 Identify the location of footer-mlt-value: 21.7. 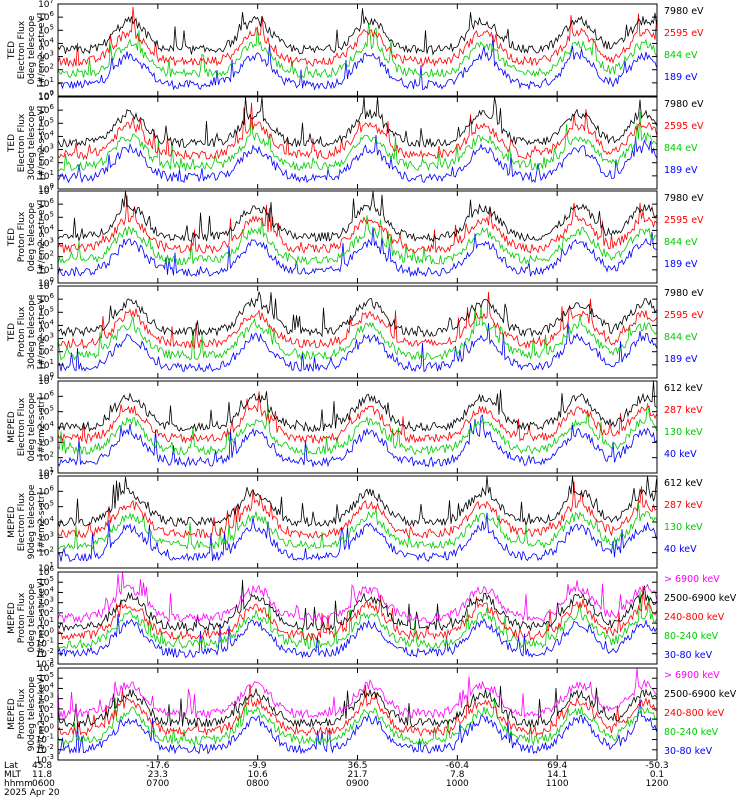
(357, 775).